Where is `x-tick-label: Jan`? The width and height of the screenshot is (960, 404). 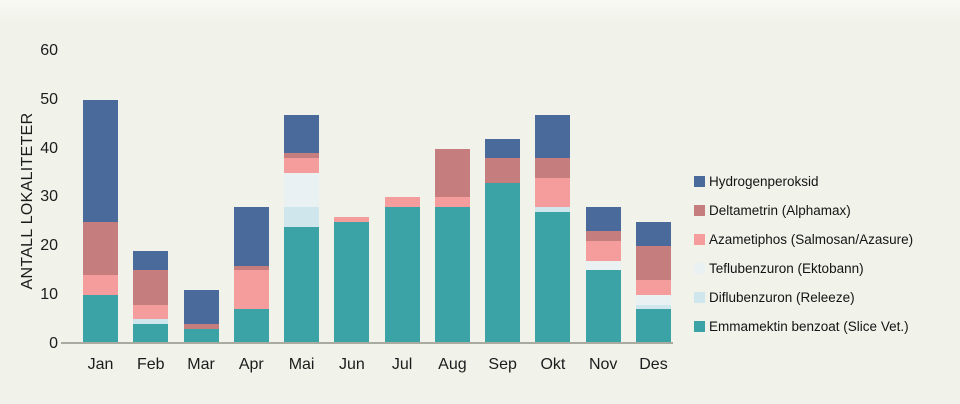
x-tick-label: Jan is located at coordinates (100, 364).